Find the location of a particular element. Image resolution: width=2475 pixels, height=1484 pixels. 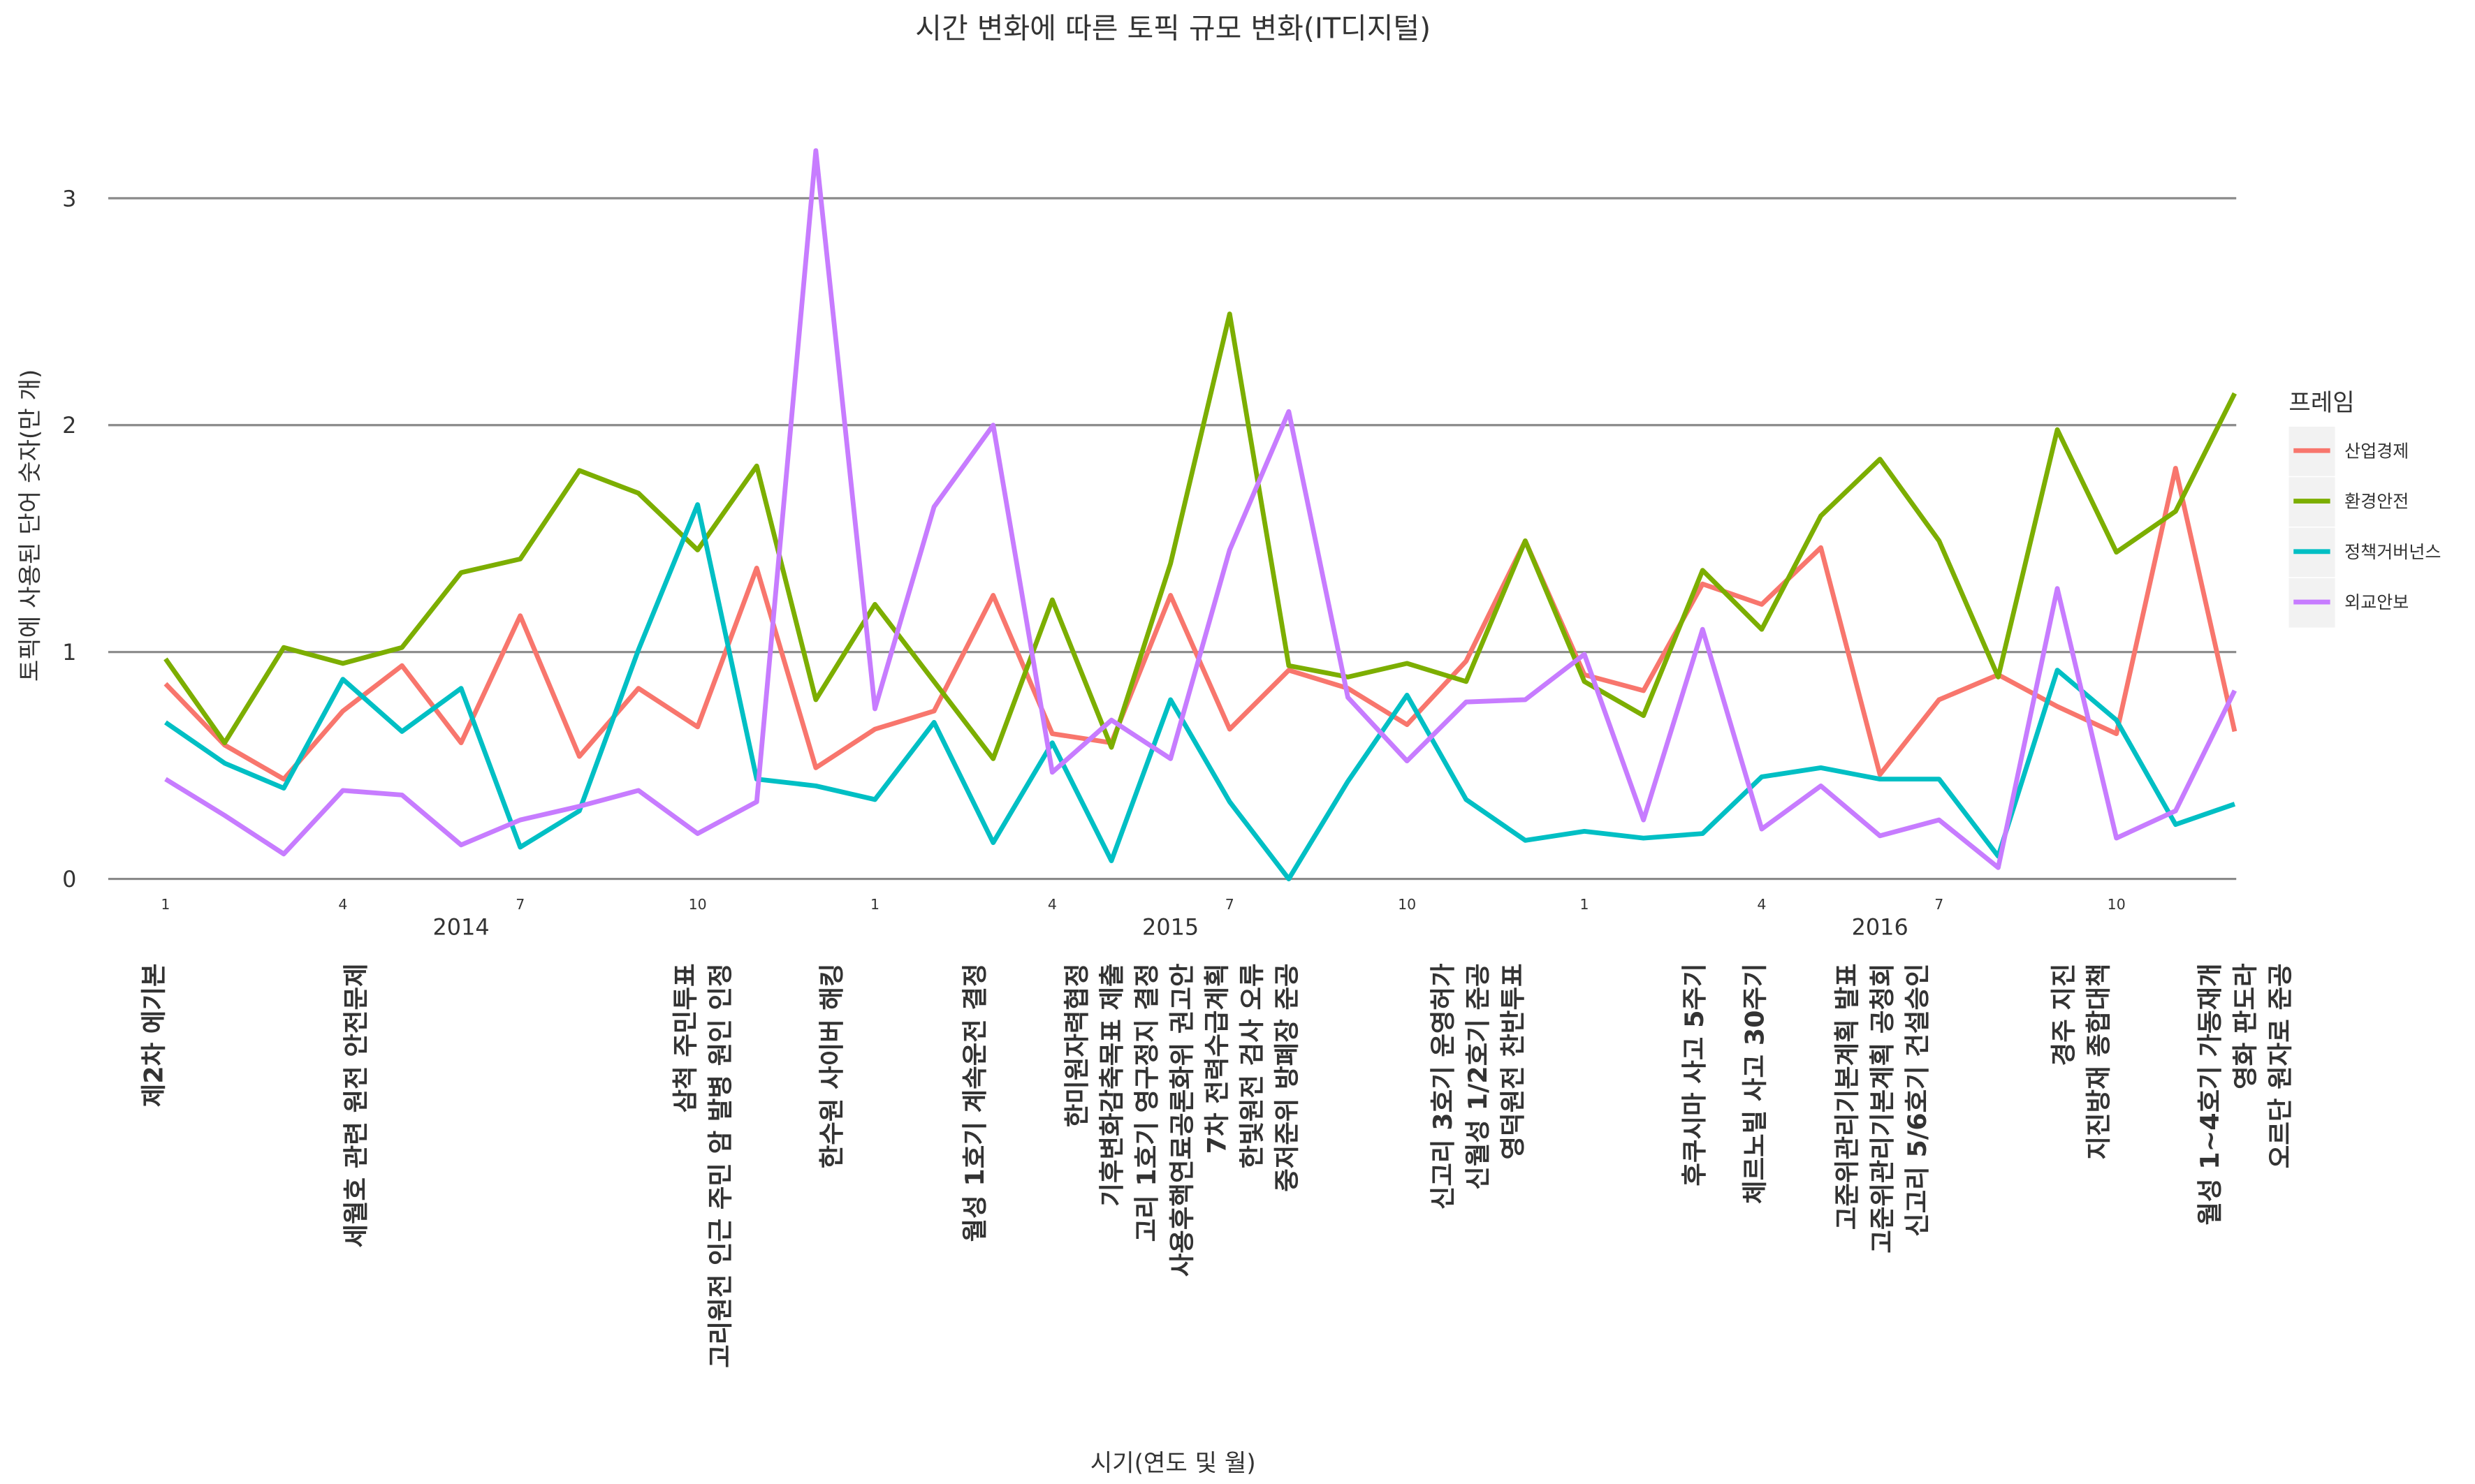

y-tick-label: 2 is located at coordinates (69, 426).